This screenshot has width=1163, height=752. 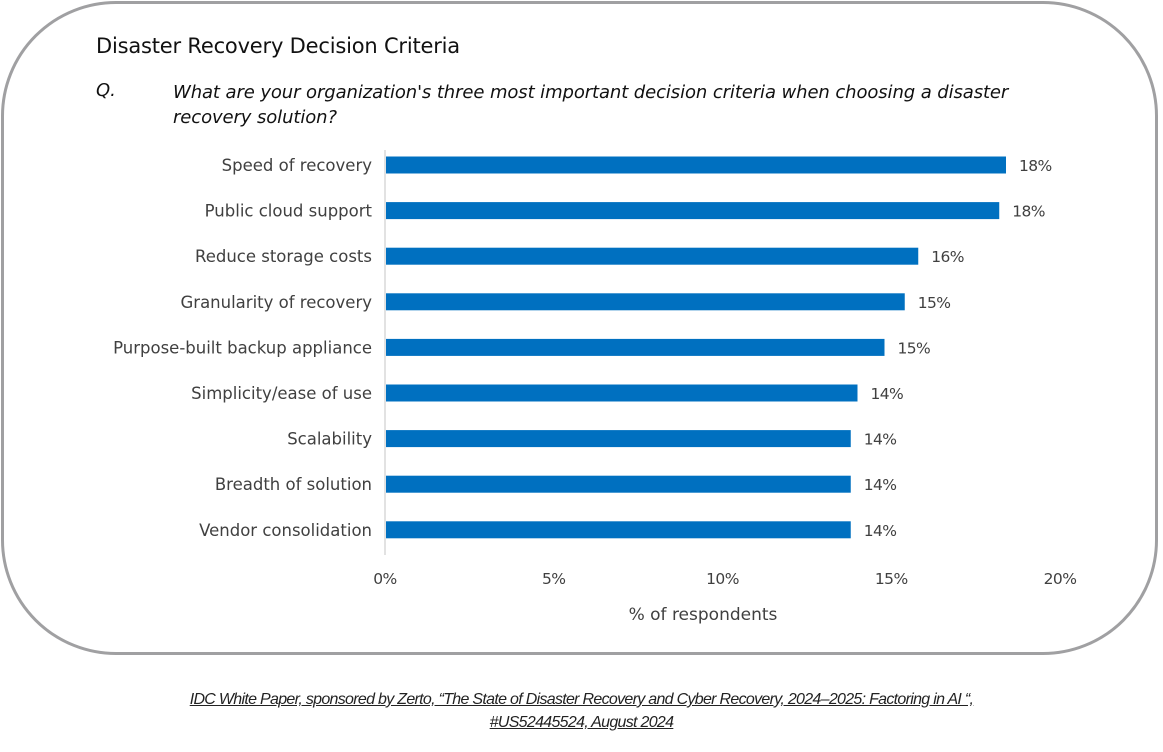 I want to click on chart-title: Disaster Recovery Decision Criteria, so click(x=278, y=46).